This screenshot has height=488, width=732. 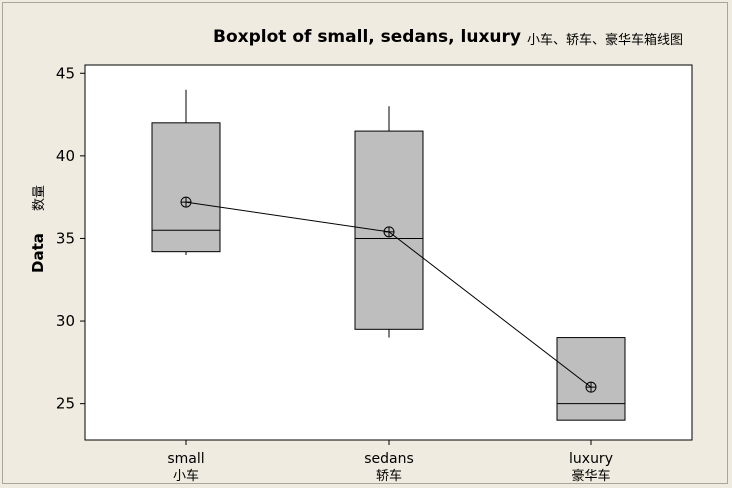 I want to click on y-axis-label-cn: 数量, so click(x=39, y=198).